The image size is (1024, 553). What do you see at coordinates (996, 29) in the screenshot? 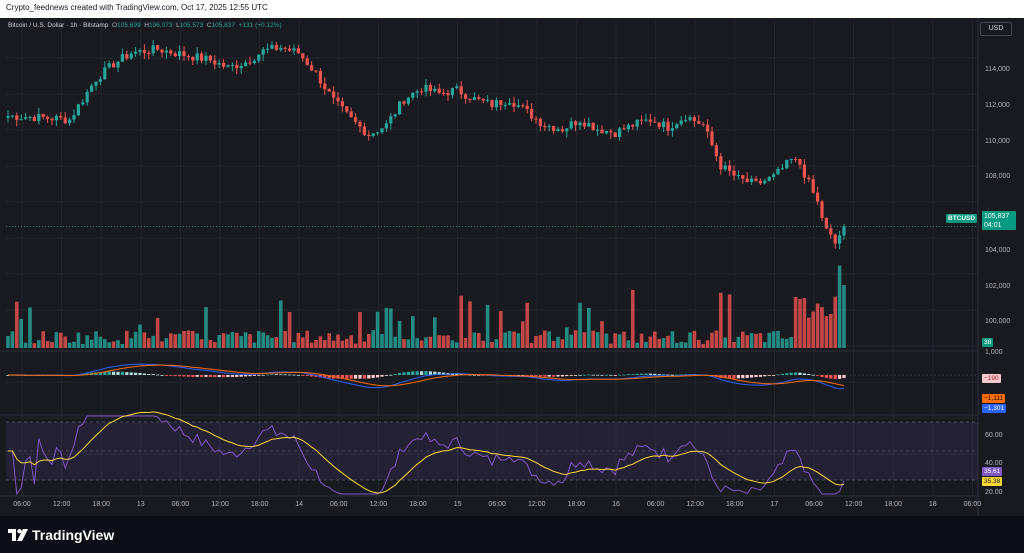
I see `currency-button: USD` at bounding box center [996, 29].